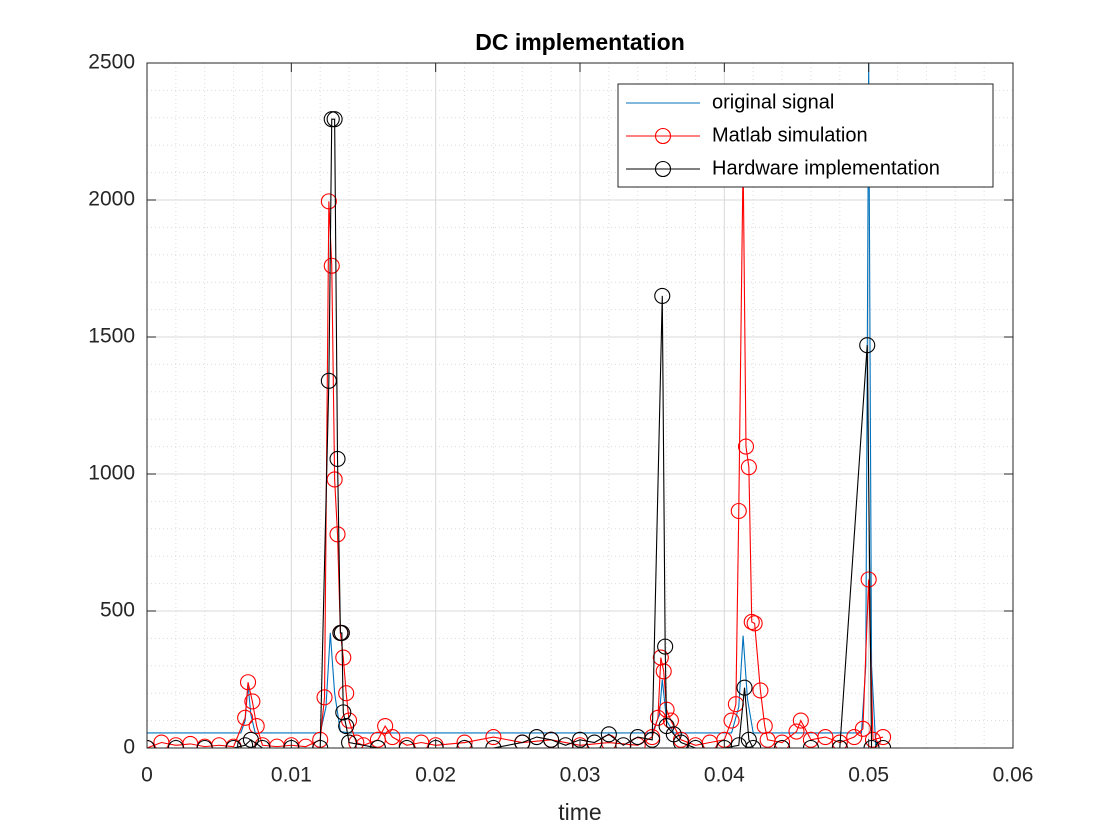 The image size is (1120, 840). Describe the element at coordinates (111, 336) in the screenshot. I see `y-tick-label: 1500` at that location.